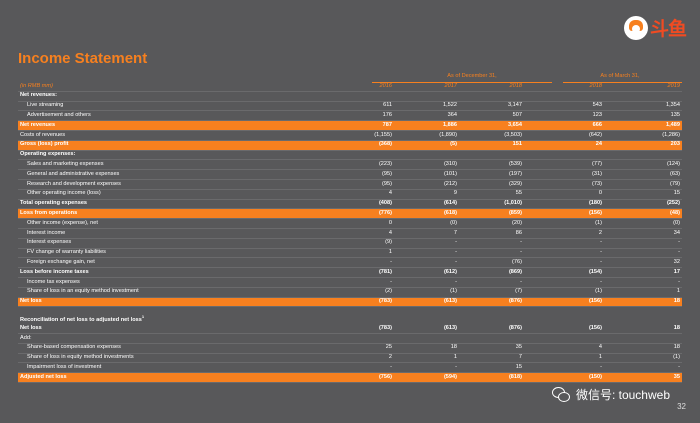 The image size is (700, 423). Describe the element at coordinates (450, 124) in the screenshot. I see `row-value: 1,886` at that location.